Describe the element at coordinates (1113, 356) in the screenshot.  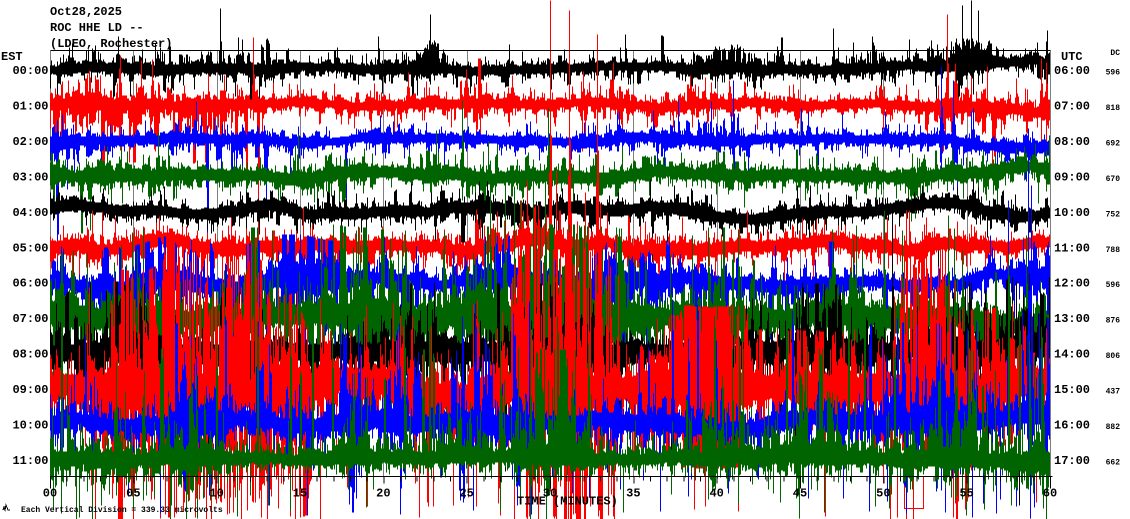
I see `svg-text: 806` at that location.